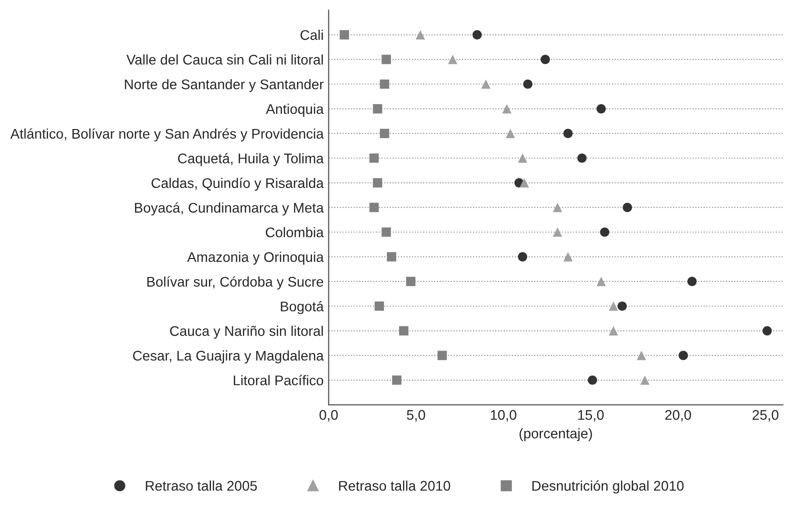  What do you see at coordinates (255, 258) in the screenshot?
I see `y-tick-label: Amazonia y Orinoquia` at bounding box center [255, 258].